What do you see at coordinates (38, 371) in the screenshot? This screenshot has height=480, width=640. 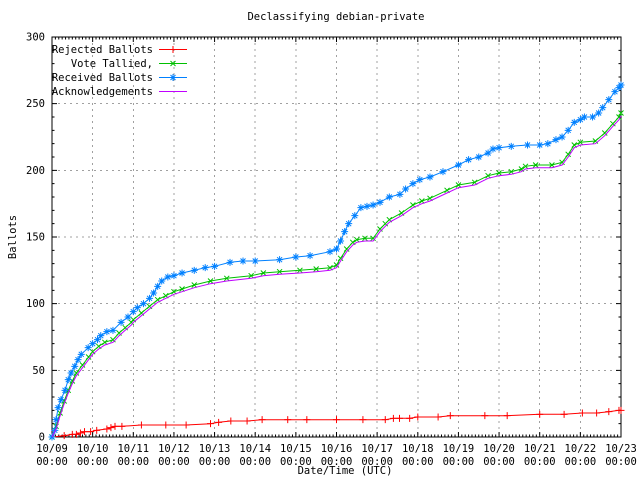 I see `y-tick-label: 50` at bounding box center [38, 371].